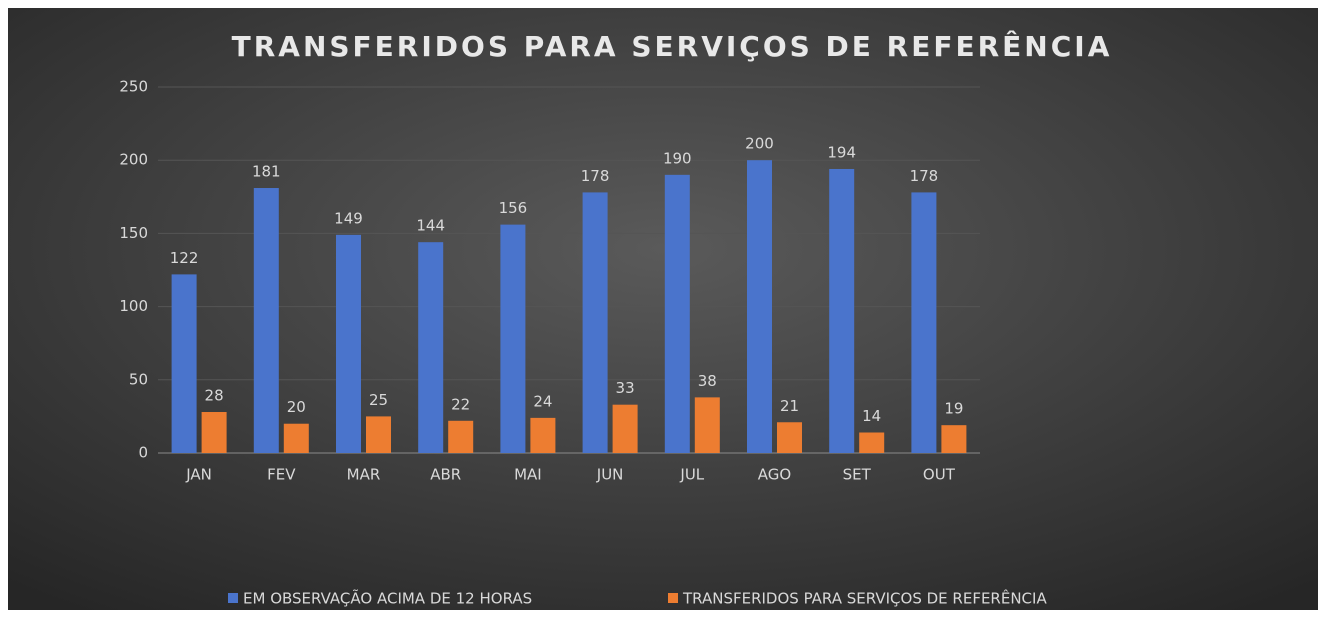  What do you see at coordinates (387, 598) in the screenshot?
I see `legend-label: EM OBSERVAÇÃO ACIMA DE 12 HORAS` at bounding box center [387, 598].